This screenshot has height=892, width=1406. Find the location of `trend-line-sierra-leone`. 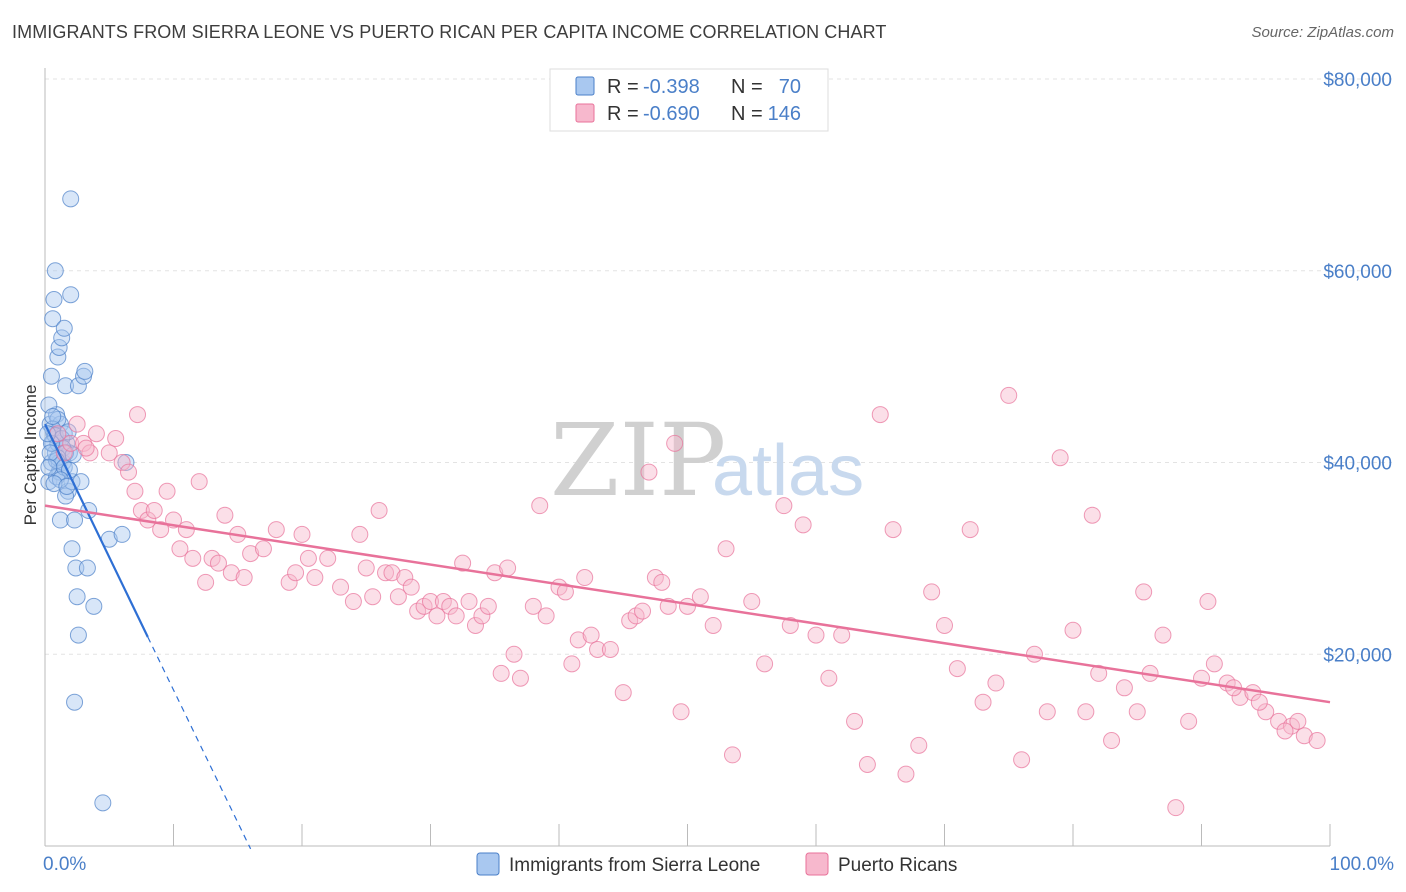

trend-line-sierra-leone is located at coordinates (96, 530).